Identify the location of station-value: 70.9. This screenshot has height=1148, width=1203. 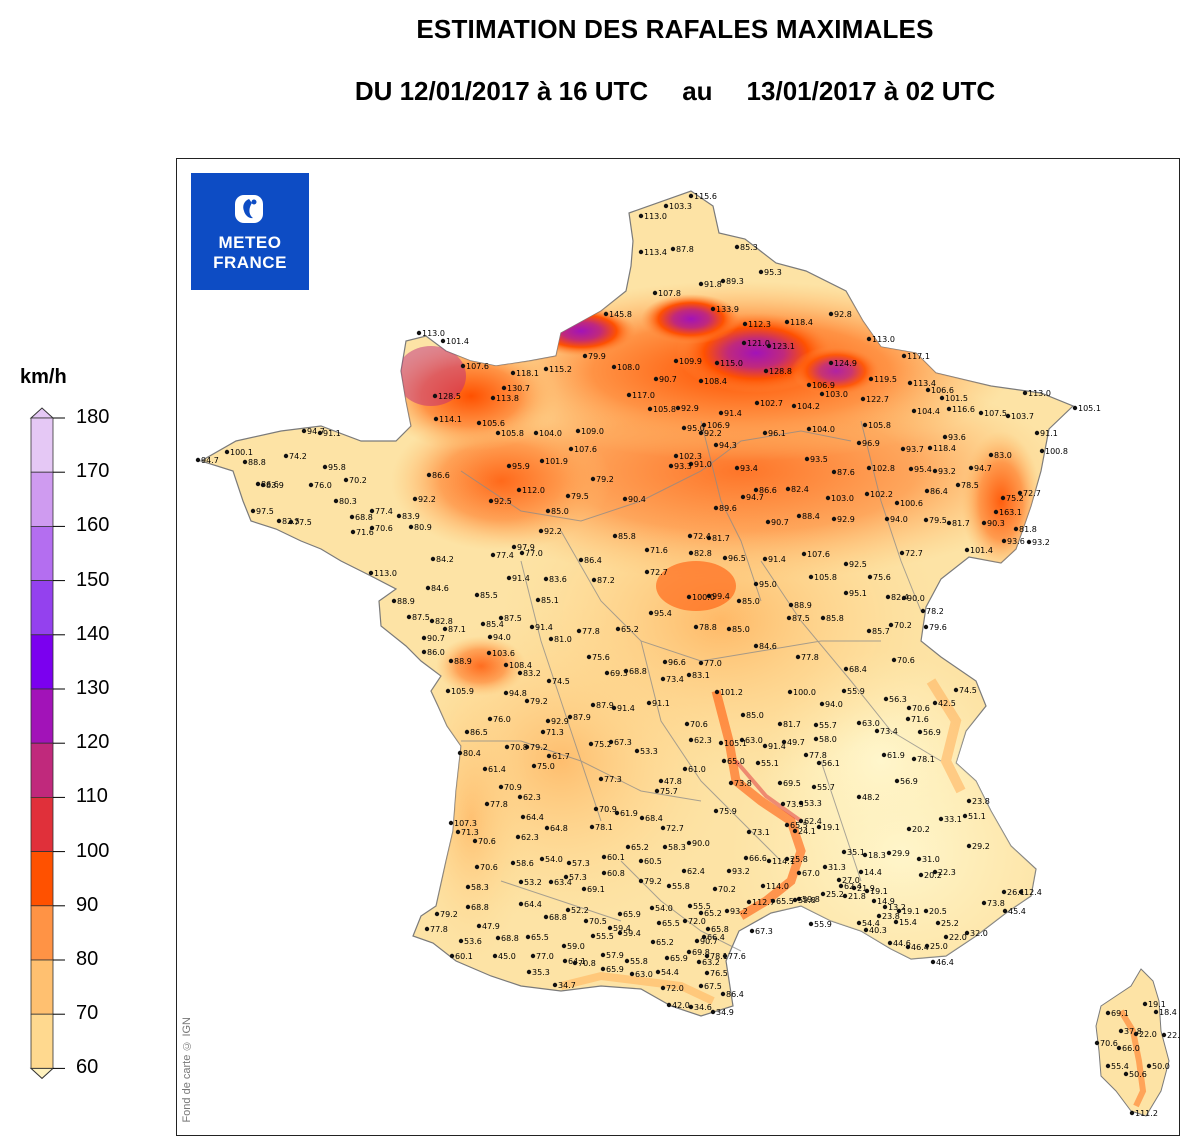
(608, 809).